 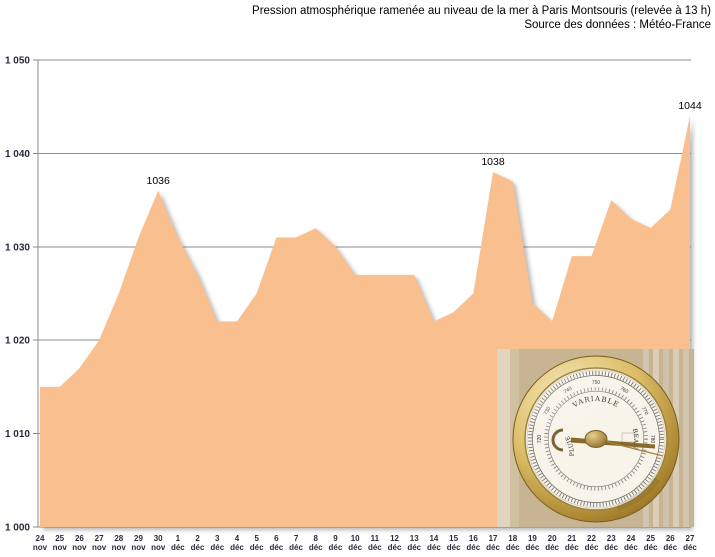 I want to click on x-axis-tick-label: 19 déc, so click(x=533, y=543).